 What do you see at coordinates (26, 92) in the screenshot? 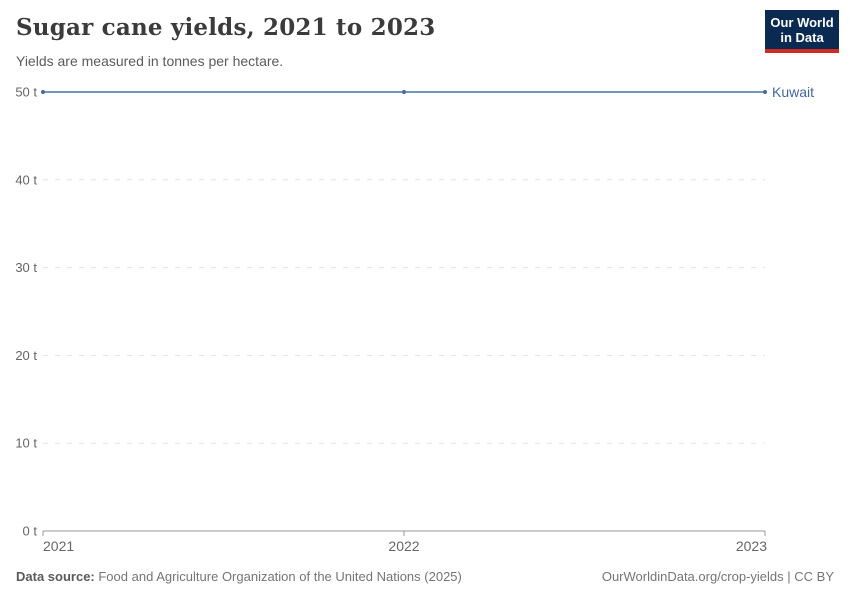
I see `y-tick-label: 50 t` at bounding box center [26, 92].